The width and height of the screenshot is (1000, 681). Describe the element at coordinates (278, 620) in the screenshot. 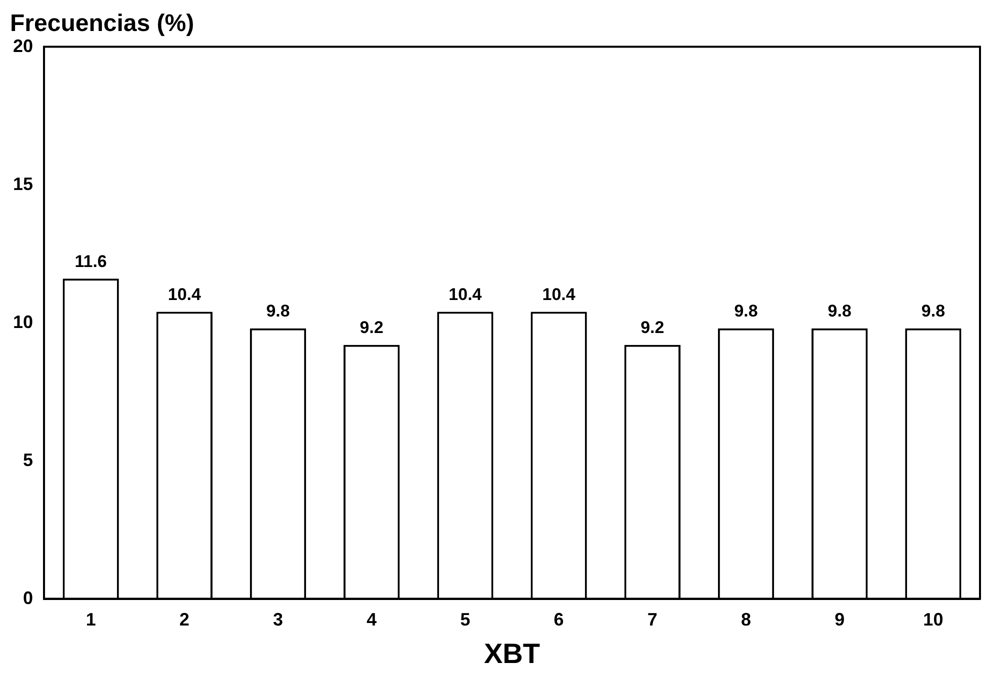

I see `x-tick-label: 3` at that location.